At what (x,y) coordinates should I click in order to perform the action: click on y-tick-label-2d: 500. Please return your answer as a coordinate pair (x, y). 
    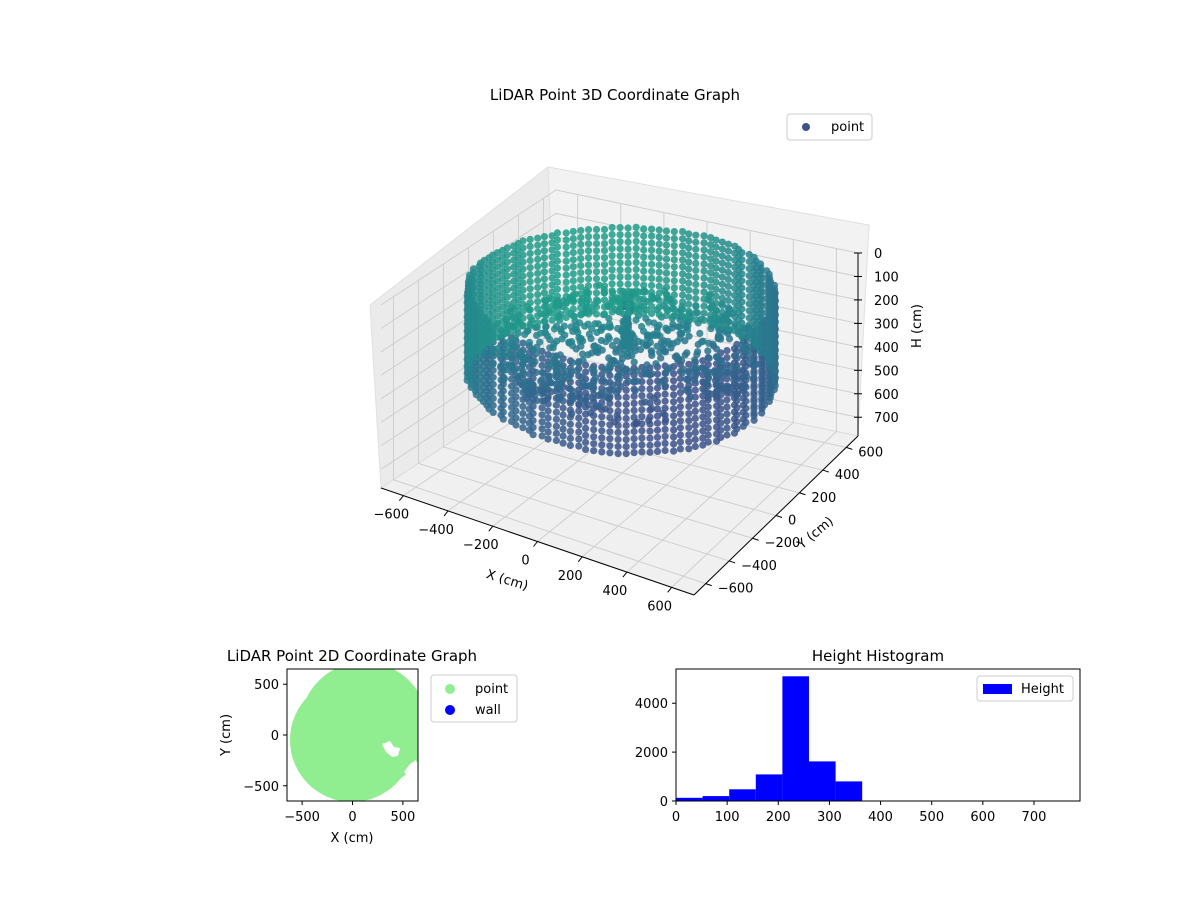
    Looking at the image, I should click on (266, 685).